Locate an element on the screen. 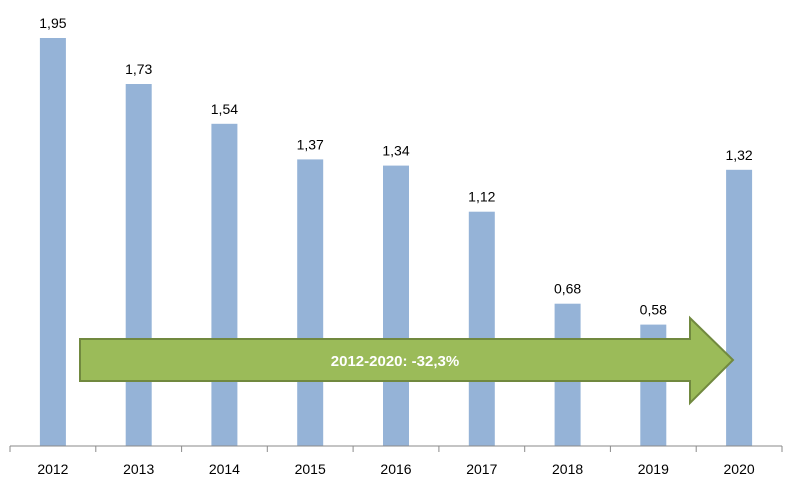 Image resolution: width=800 pixels, height=496 pixels. x-tick-label-2014: 2014 is located at coordinates (224, 469).